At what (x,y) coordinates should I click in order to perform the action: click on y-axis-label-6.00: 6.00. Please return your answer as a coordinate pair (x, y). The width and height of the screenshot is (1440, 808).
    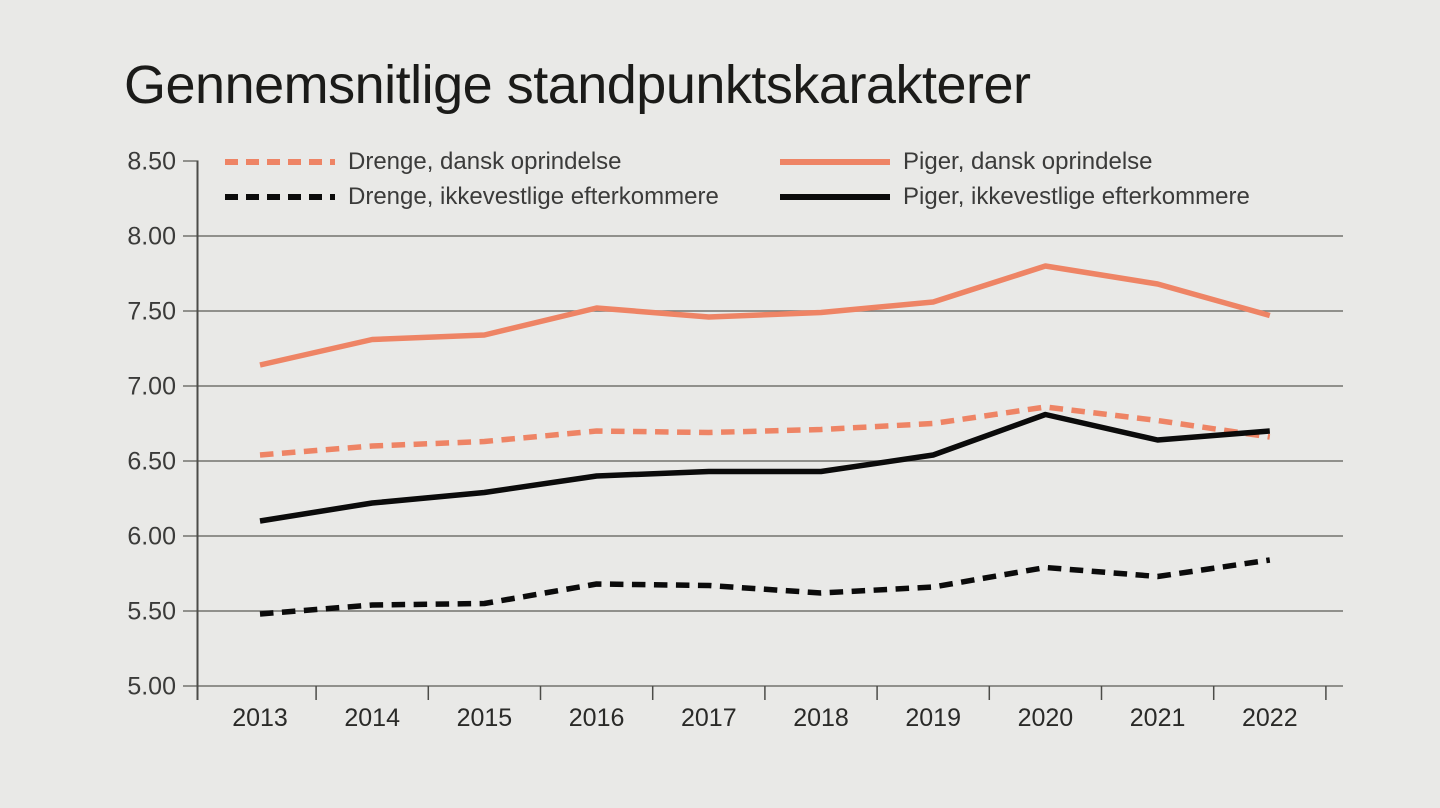
    Looking at the image, I should click on (151, 537).